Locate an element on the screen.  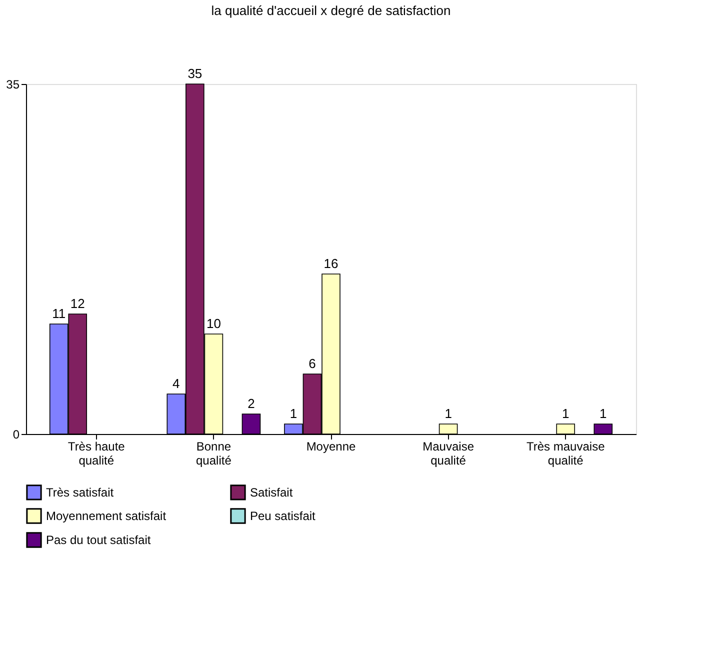
data-label: 12 is located at coordinates (77, 303).